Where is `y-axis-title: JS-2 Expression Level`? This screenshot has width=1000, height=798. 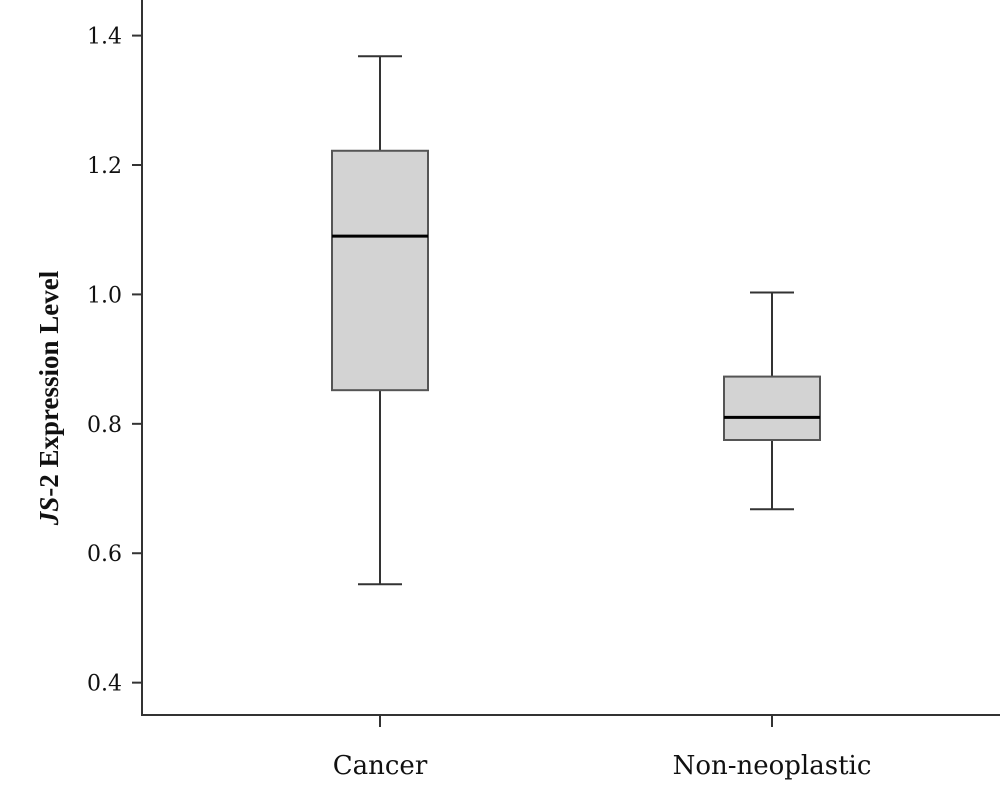
y-axis-title: JS-2 Expression Level is located at coordinates (49, 398).